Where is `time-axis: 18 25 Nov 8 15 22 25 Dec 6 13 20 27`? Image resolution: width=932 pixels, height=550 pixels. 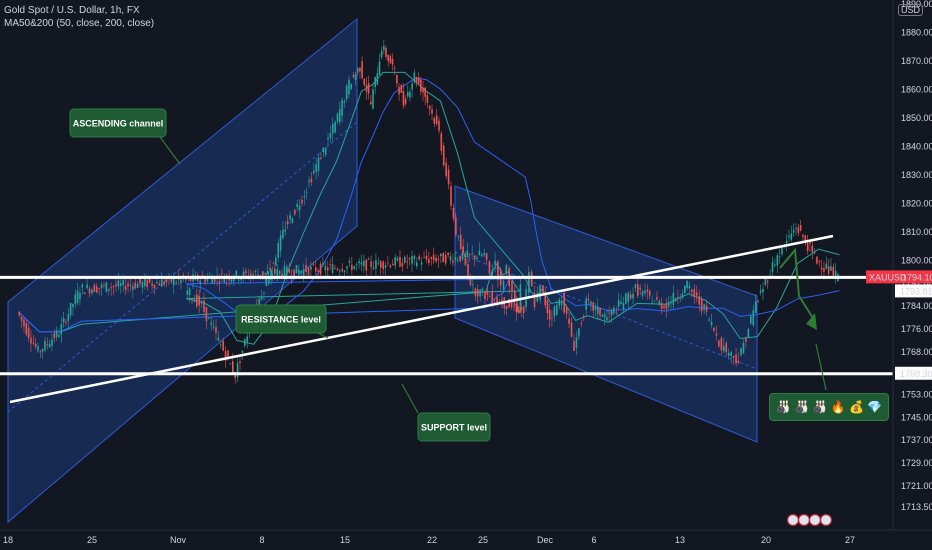 time-axis: 18 25 Nov 8 15 22 25 Dec 6 13 20 27 is located at coordinates (466, 529).